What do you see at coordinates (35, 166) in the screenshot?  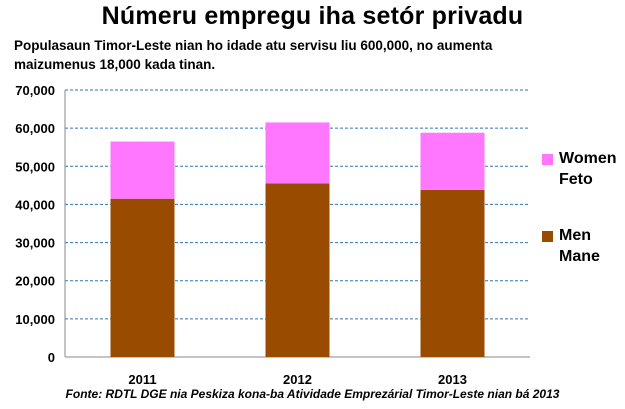 I see `y-tick-label: 50,000` at bounding box center [35, 166].